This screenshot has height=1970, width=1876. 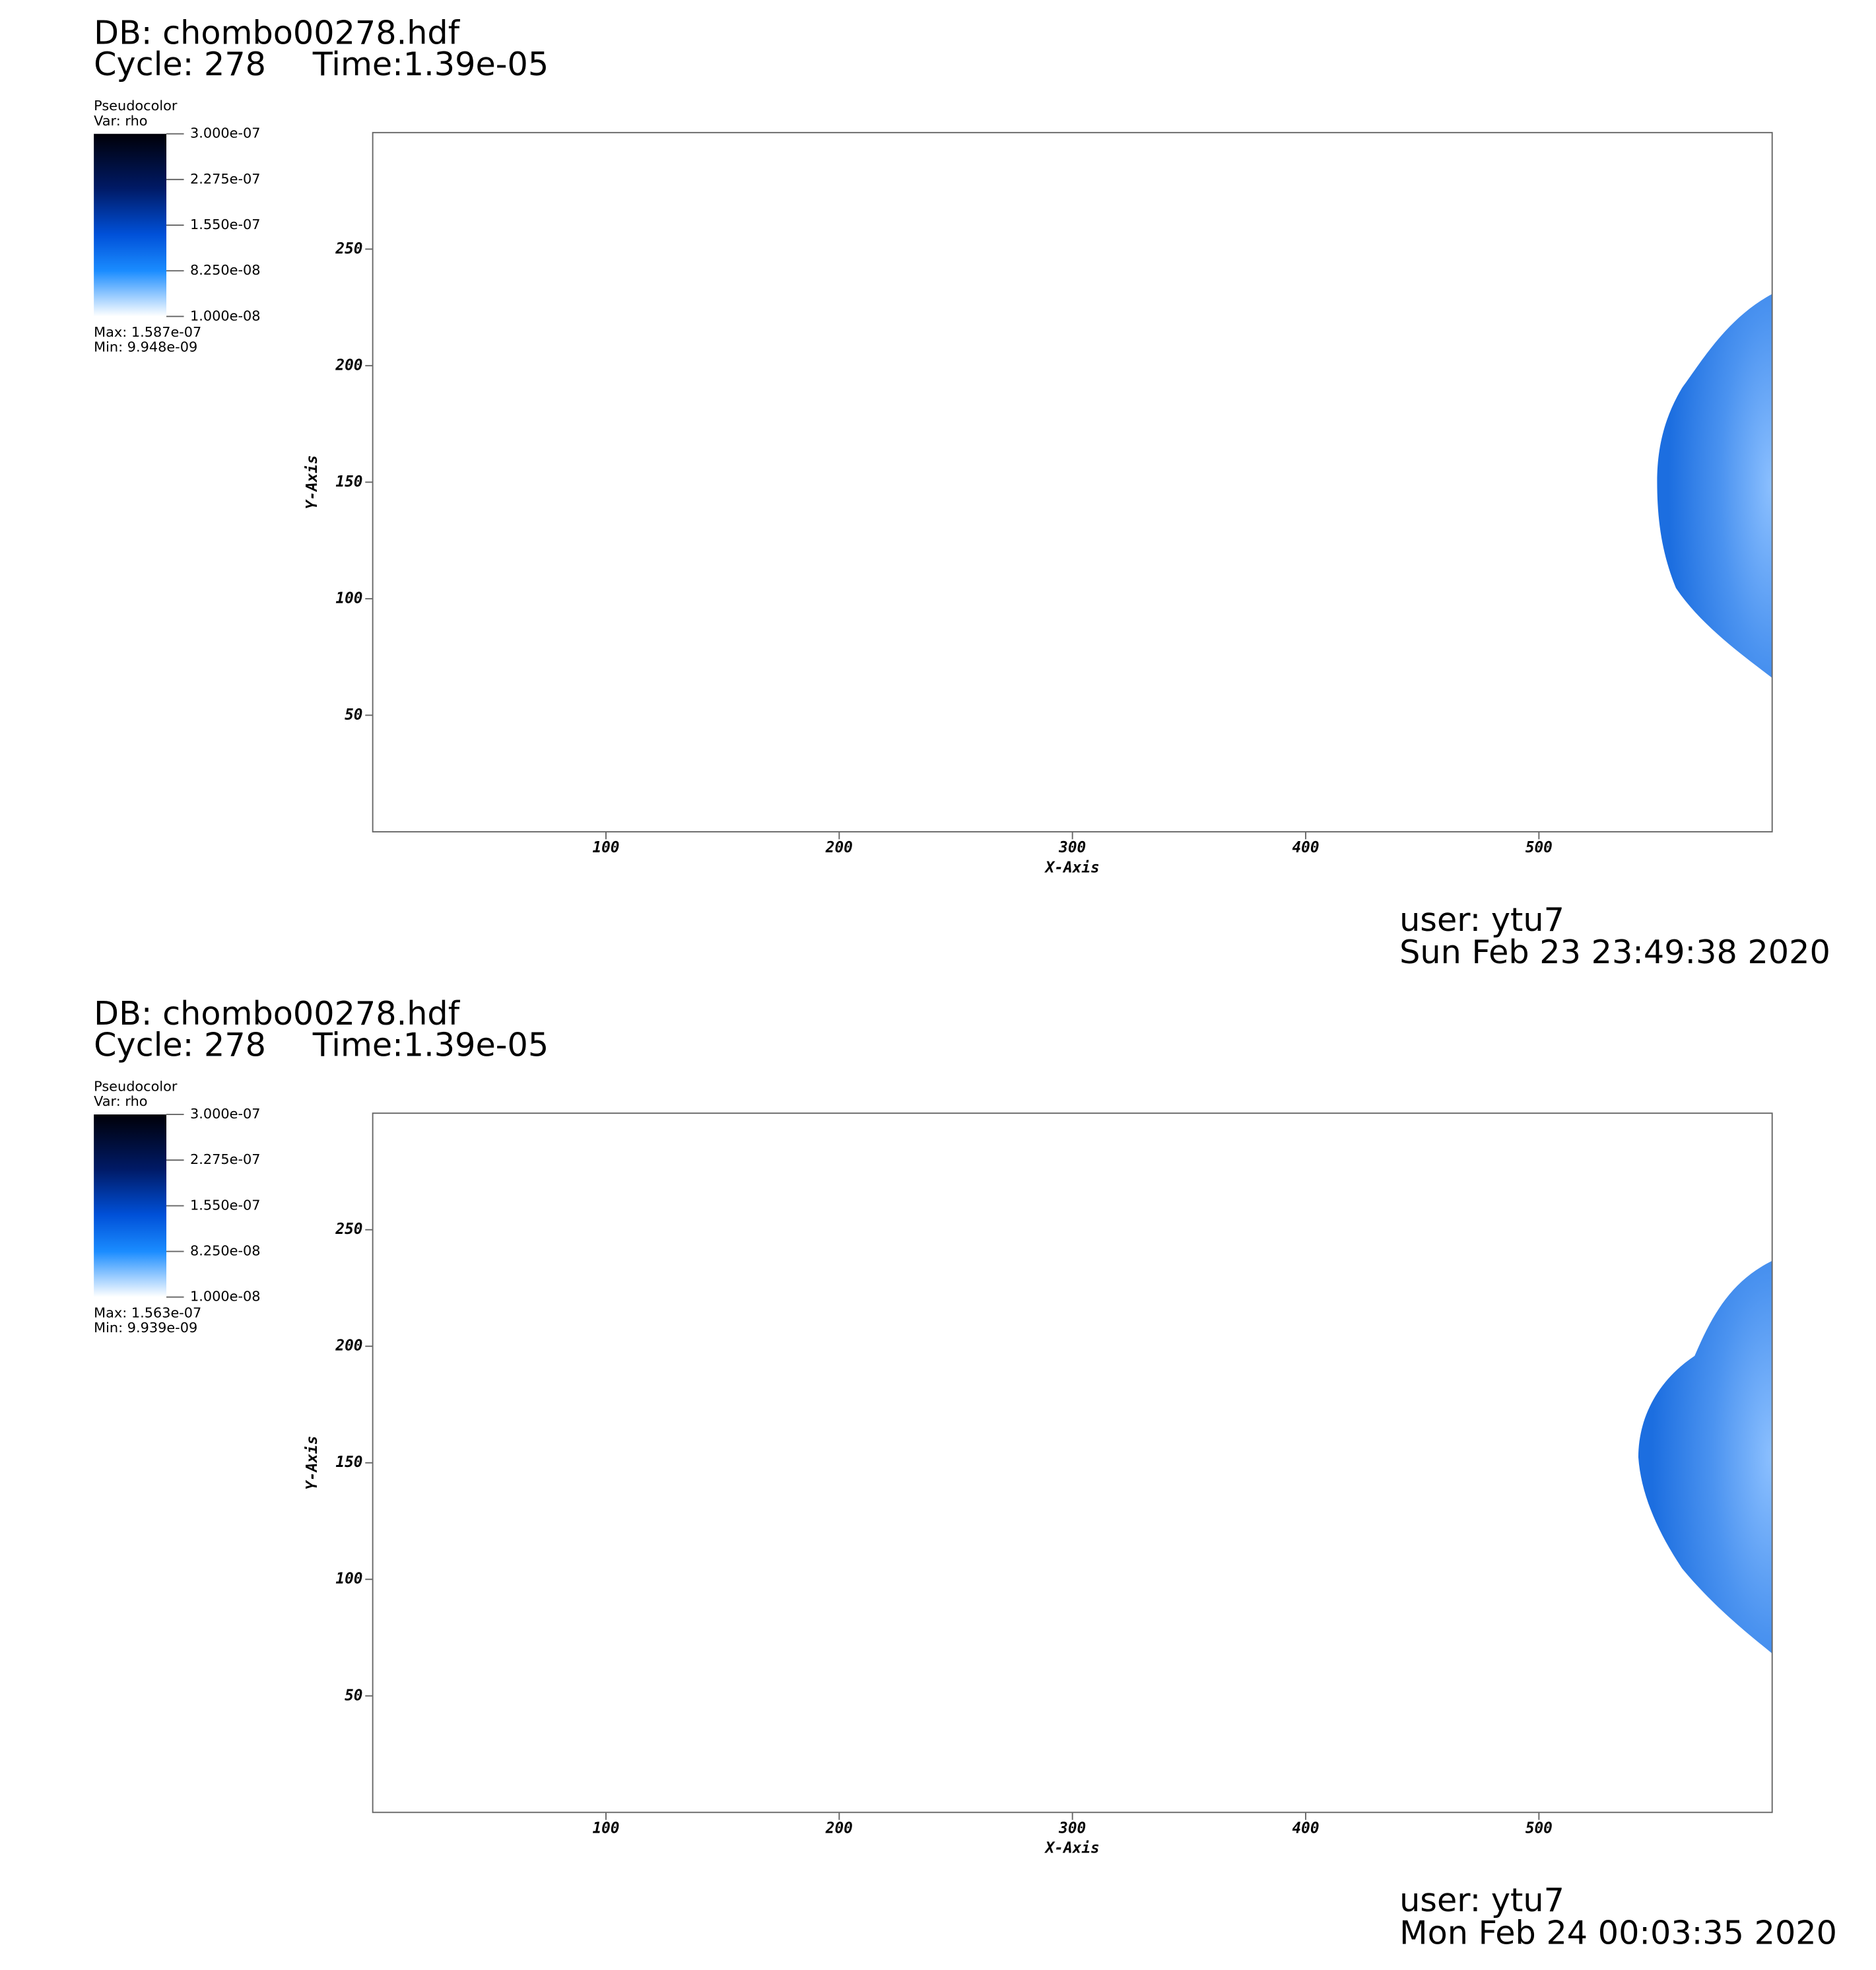 What do you see at coordinates (1618, 1933) in the screenshot?
I see `date-label: Mon Feb 24 00:03:35 2020` at bounding box center [1618, 1933].